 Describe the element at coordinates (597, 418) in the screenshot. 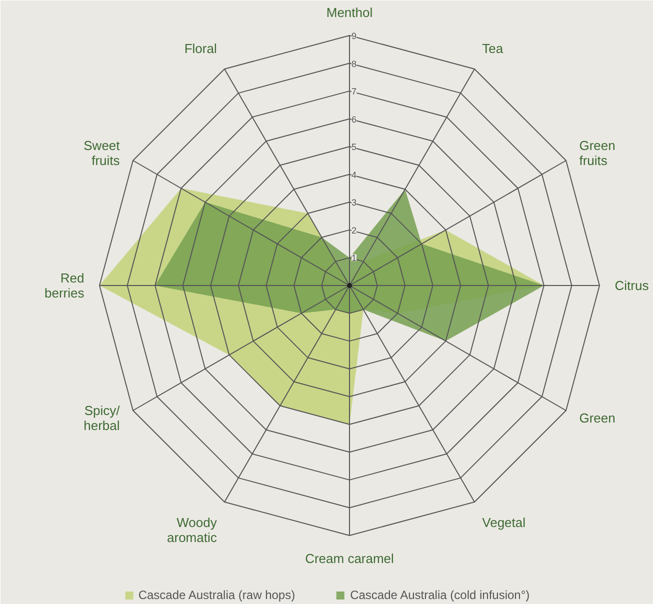

I see `spoke-label: Green` at that location.